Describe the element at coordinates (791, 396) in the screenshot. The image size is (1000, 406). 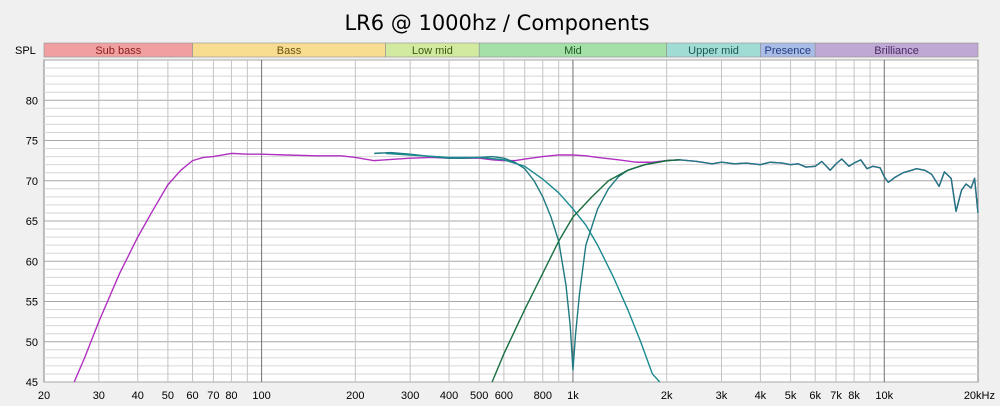
I see `x-tick-18: 5k` at that location.